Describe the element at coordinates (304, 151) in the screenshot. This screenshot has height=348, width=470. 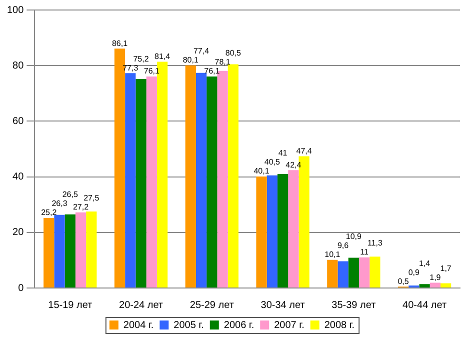
I see `data-label: 47,4` at that location.